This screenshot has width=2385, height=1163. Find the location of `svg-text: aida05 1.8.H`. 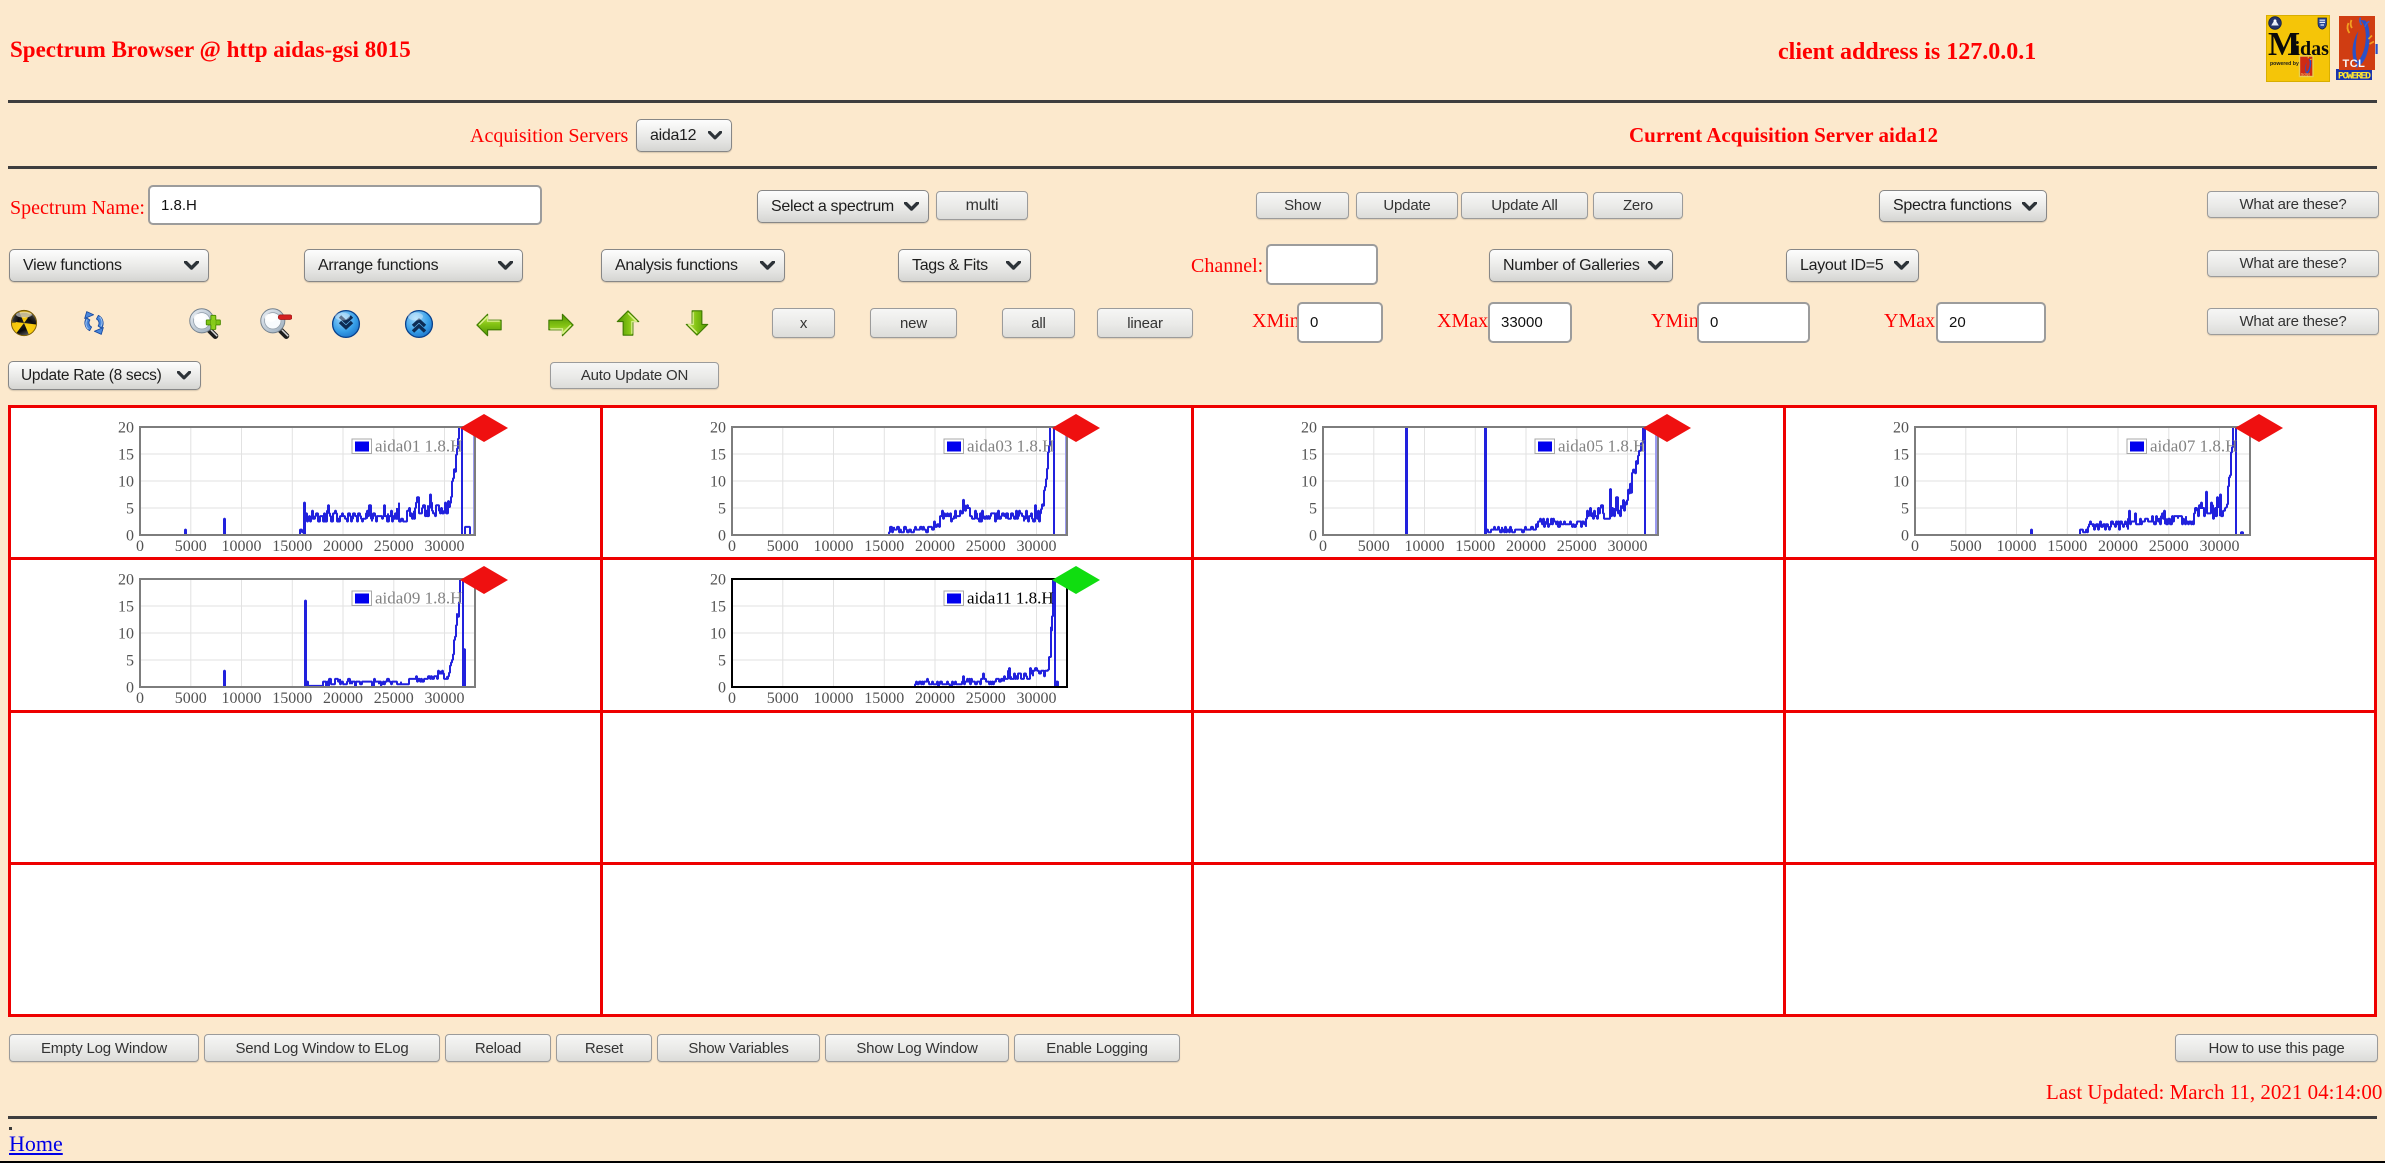

svg-text: aida05 1.8.H is located at coordinates (1601, 446).